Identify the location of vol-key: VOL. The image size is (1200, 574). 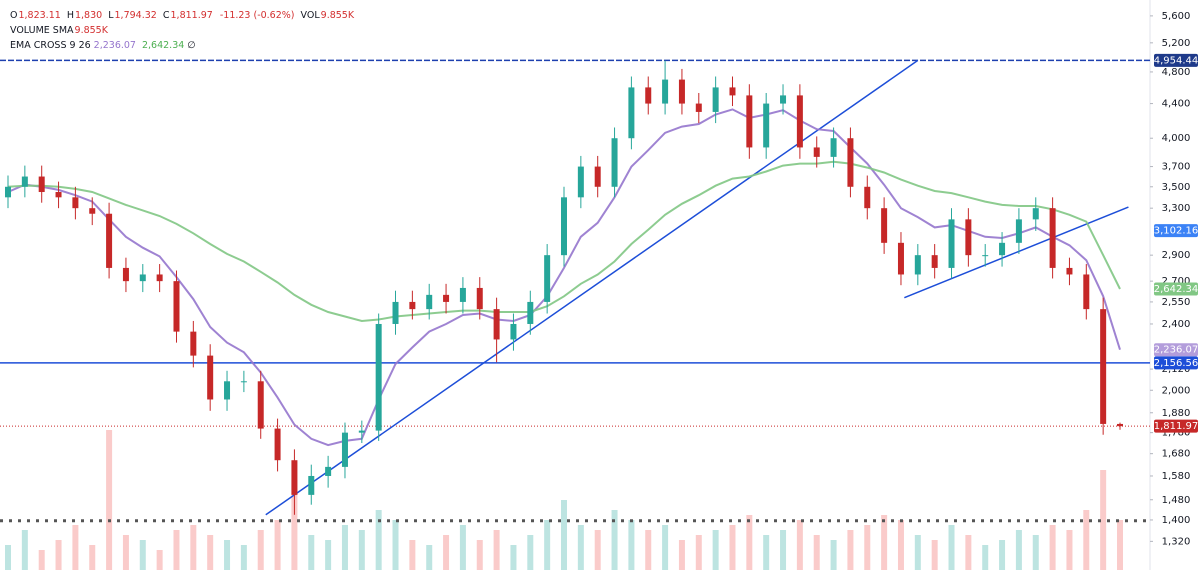
(310, 15).